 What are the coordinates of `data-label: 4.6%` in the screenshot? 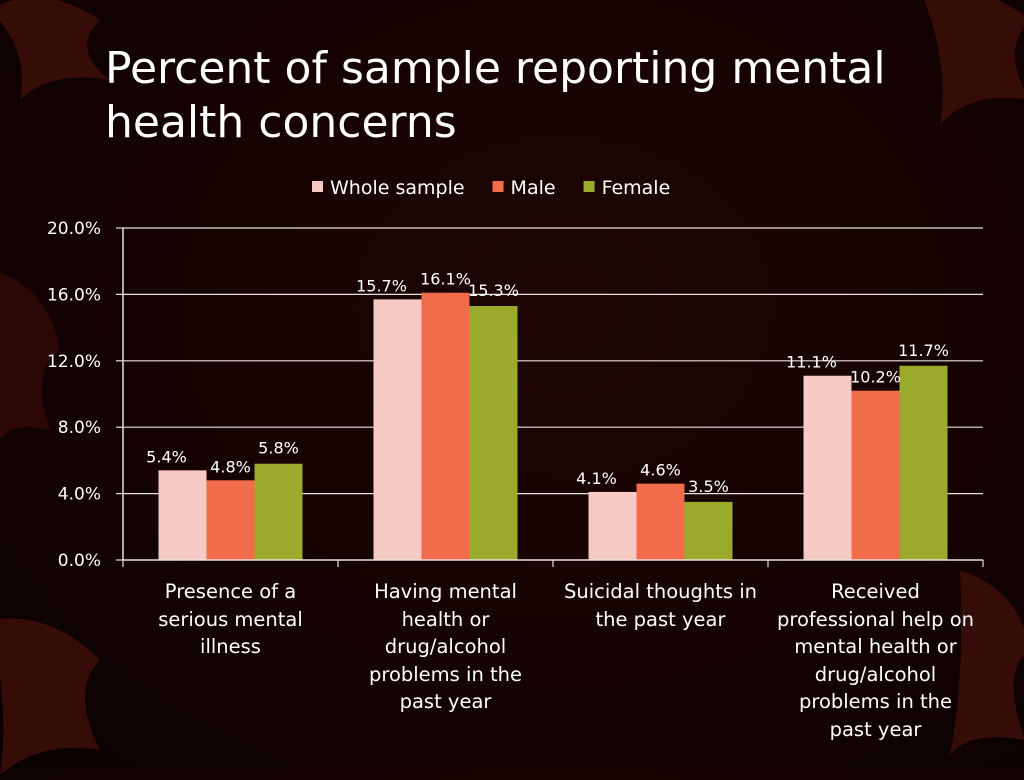 It's located at (660, 470).